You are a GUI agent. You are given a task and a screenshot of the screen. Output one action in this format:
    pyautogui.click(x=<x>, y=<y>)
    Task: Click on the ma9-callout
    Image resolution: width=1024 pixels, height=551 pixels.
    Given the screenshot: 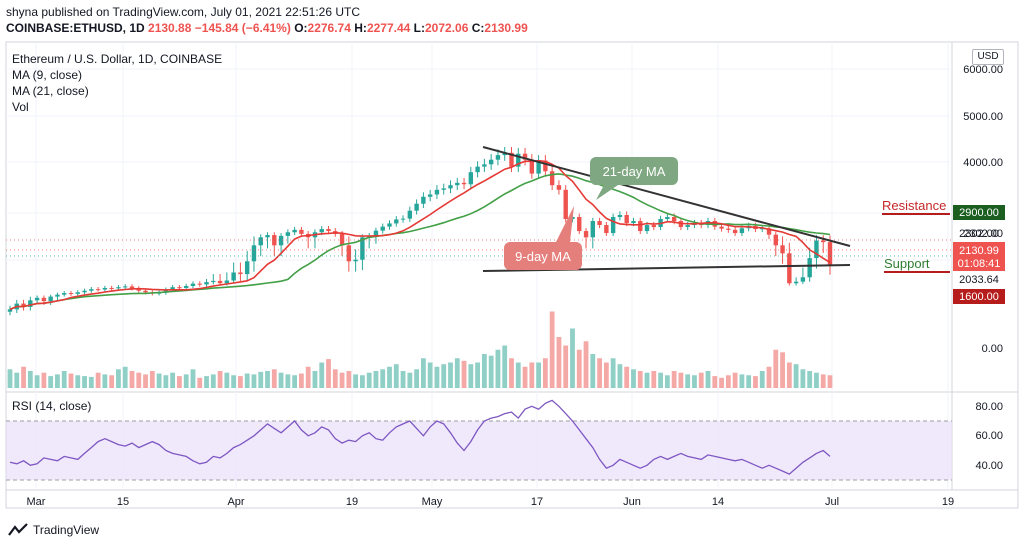 What is the action you would take?
    pyautogui.click(x=543, y=256)
    